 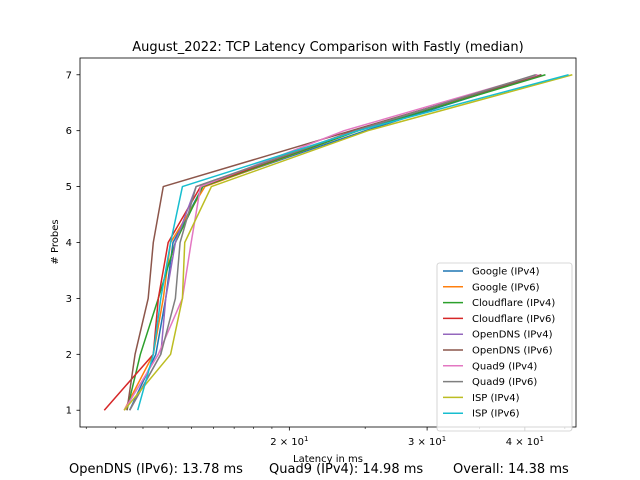 I want to click on legend-entry: Quad9 (IPv4), so click(x=490, y=366).